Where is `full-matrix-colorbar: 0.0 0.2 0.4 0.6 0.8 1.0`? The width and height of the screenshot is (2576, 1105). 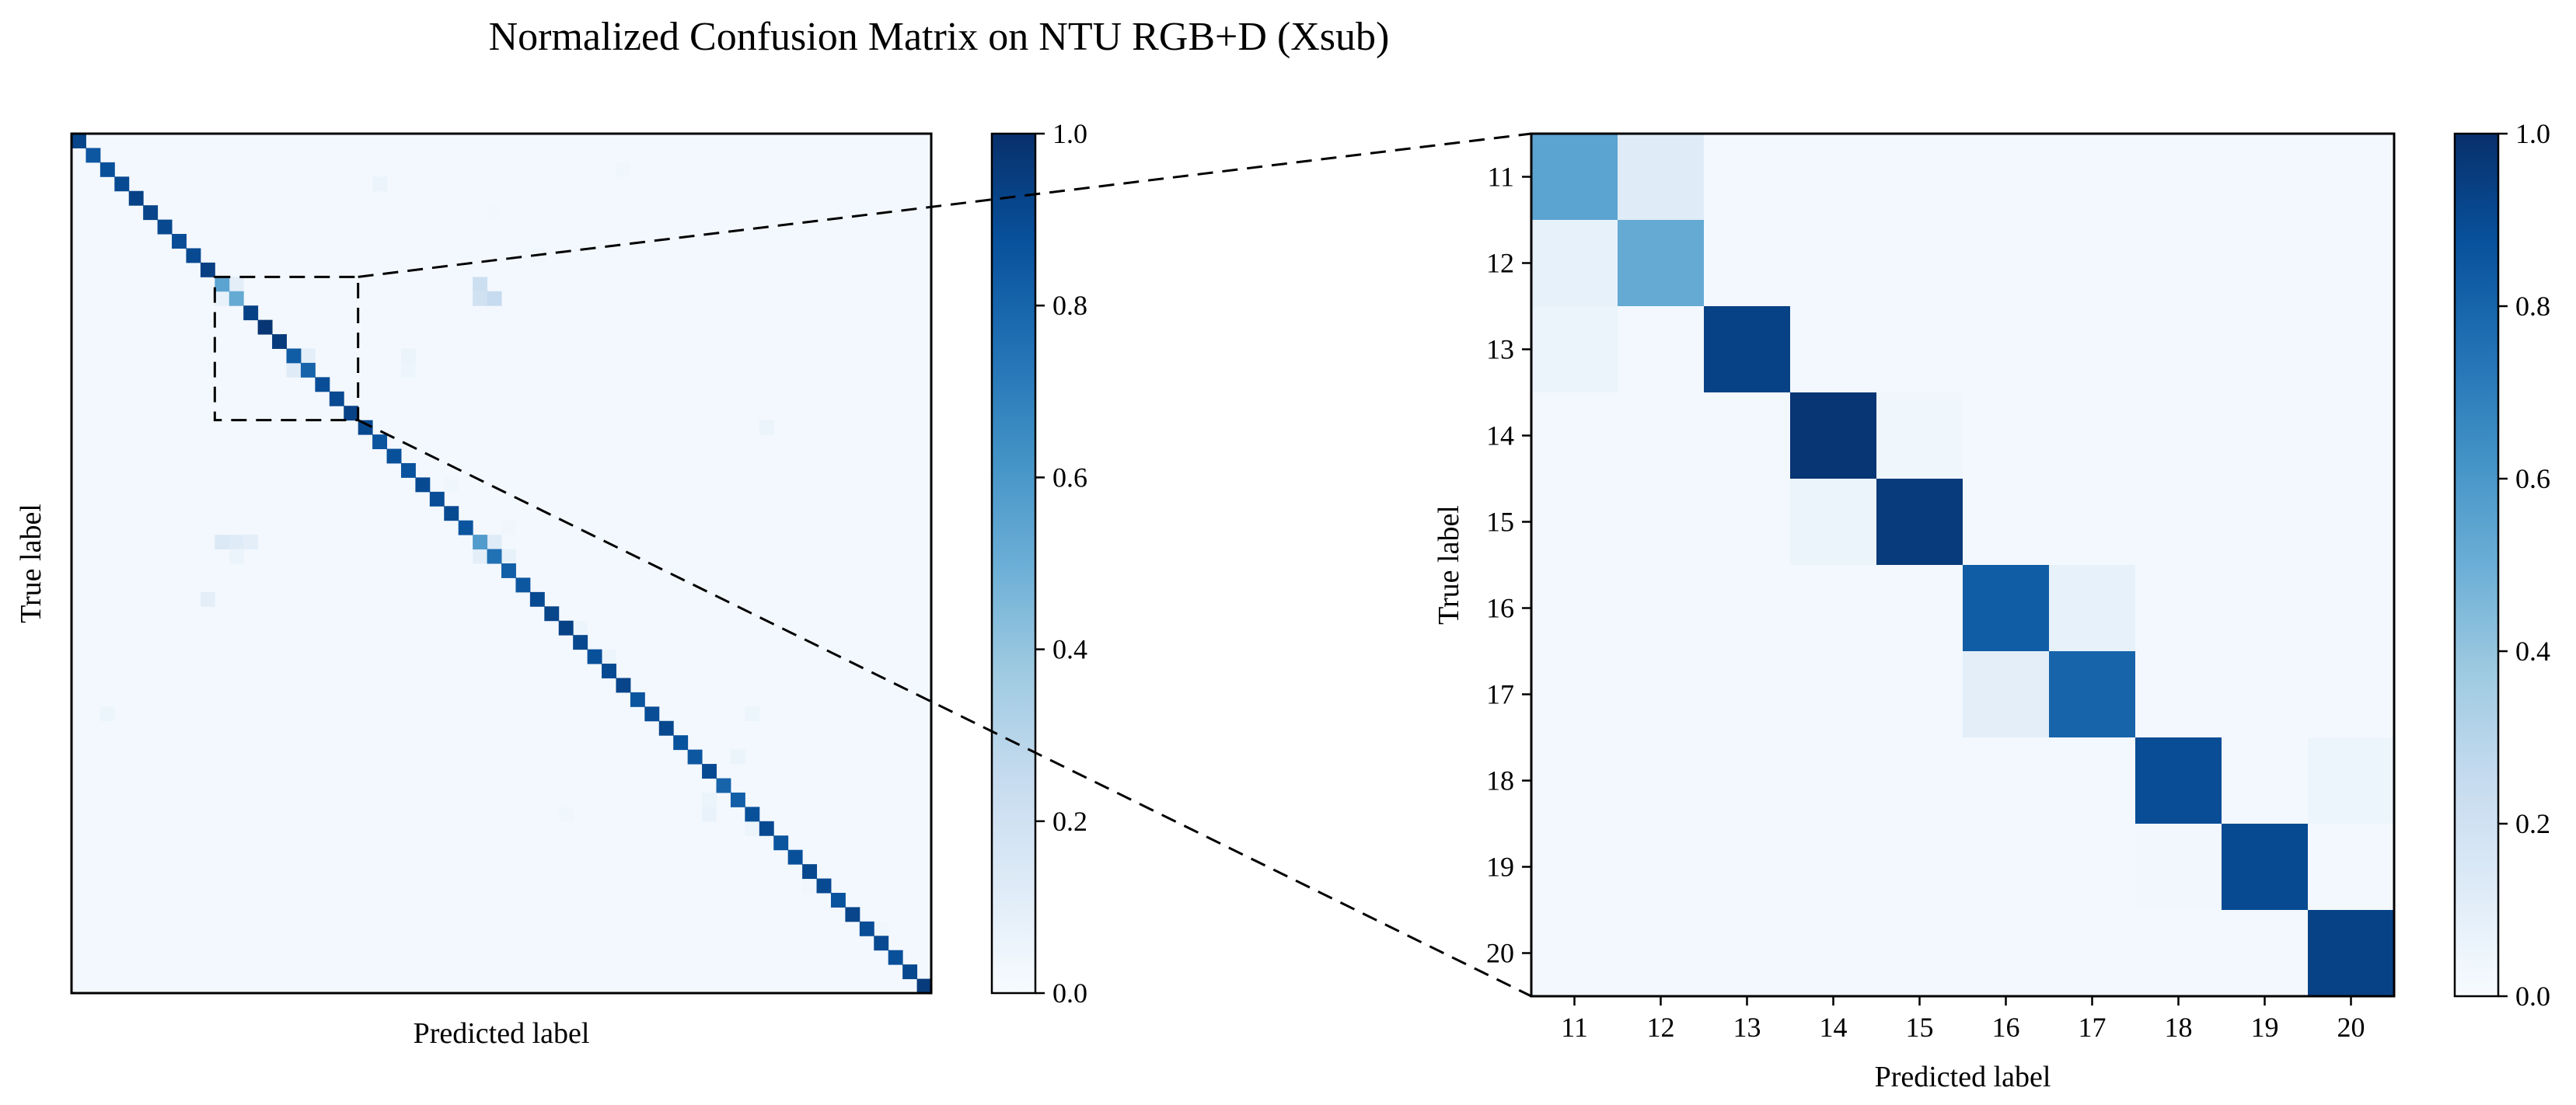 full-matrix-colorbar: 0.0 0.2 0.4 0.6 0.8 1.0 is located at coordinates (1039, 563).